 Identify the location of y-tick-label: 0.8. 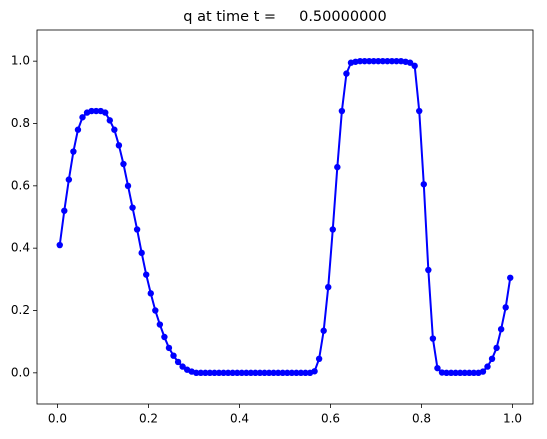
(20, 123).